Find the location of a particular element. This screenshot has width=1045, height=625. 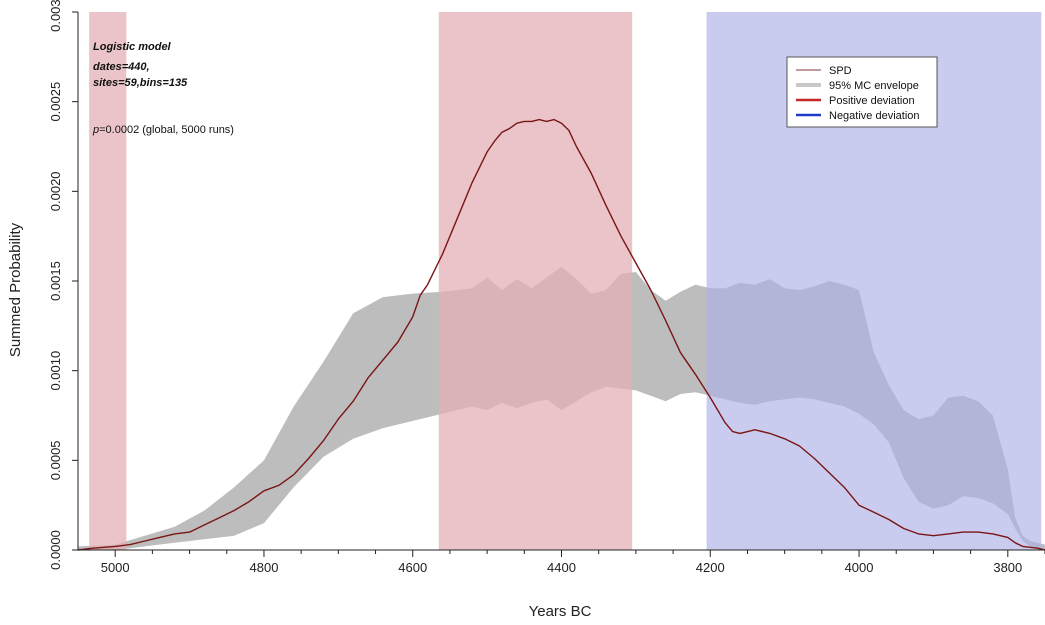

y-tick-label: 0.0005 is located at coordinates (55, 460).